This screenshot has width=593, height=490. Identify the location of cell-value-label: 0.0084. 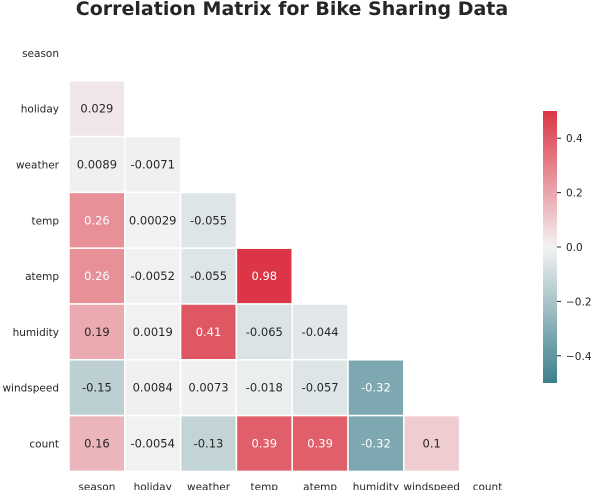
(153, 388).